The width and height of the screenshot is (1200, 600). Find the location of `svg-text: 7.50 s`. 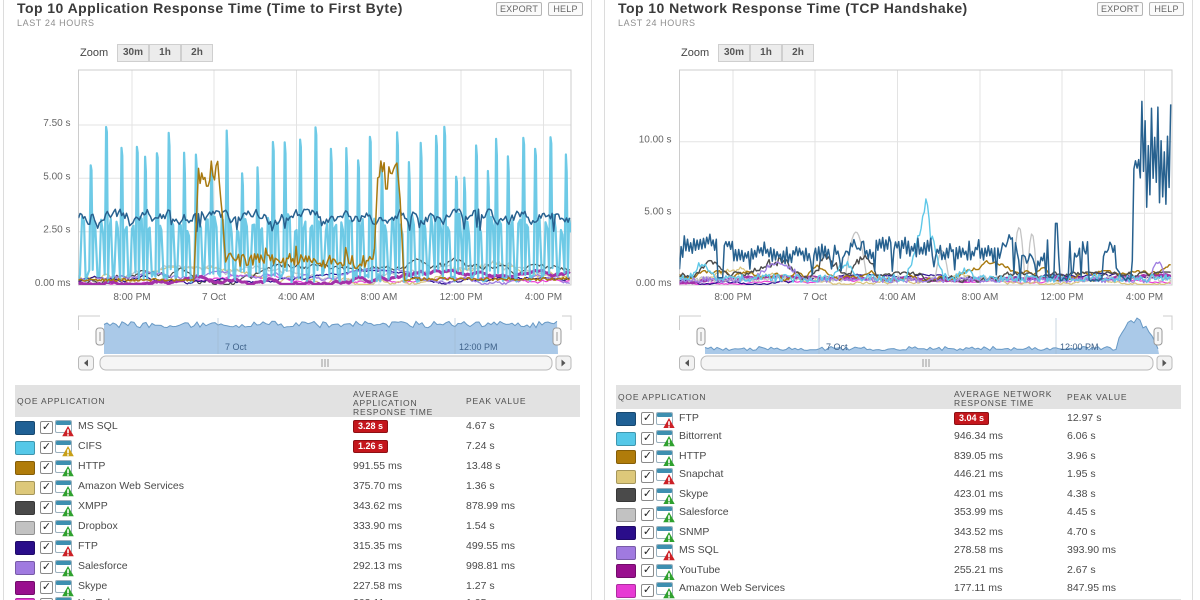

svg-text: 7.50 s is located at coordinates (56, 123).